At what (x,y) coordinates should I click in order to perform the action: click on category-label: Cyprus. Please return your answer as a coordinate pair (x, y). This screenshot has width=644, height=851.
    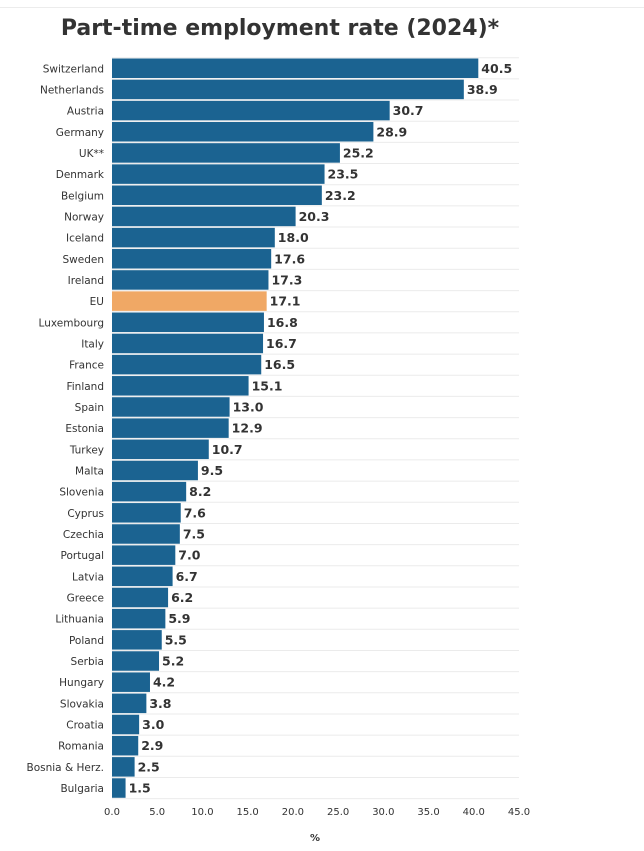
    Looking at the image, I should click on (85, 514).